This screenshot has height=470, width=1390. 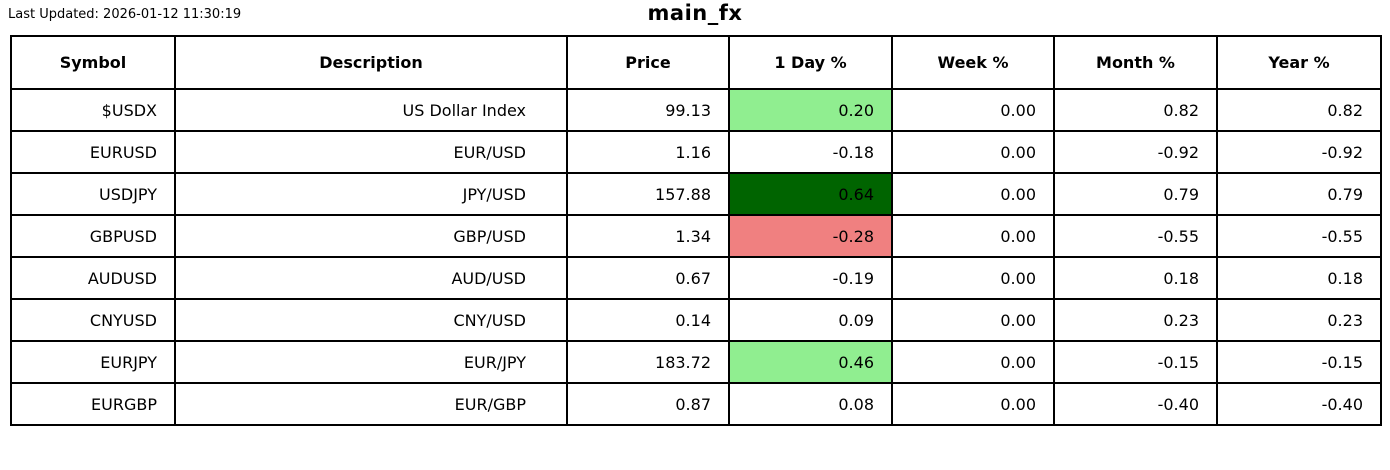 What do you see at coordinates (93, 236) in the screenshot?
I see `symbol-cell: GBPUSD` at bounding box center [93, 236].